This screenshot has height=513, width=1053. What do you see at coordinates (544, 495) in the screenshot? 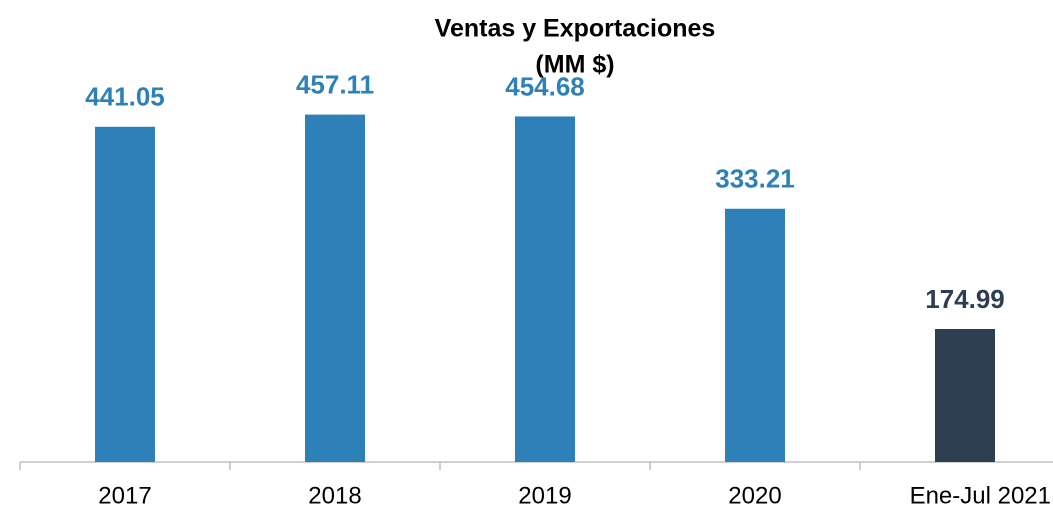
I see `x-tick-label: 2019` at bounding box center [544, 495].